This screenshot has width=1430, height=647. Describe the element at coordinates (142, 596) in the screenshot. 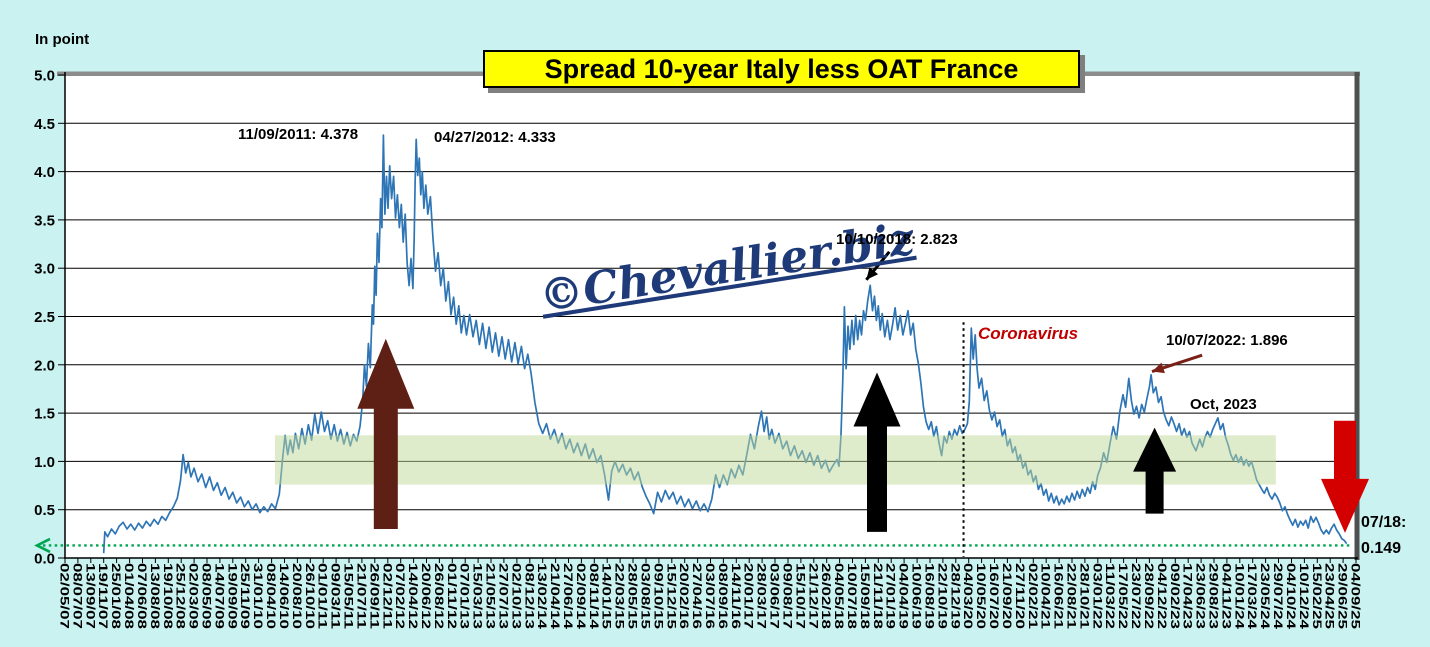

I see `x-tick-label: 07/06/08` at that location.